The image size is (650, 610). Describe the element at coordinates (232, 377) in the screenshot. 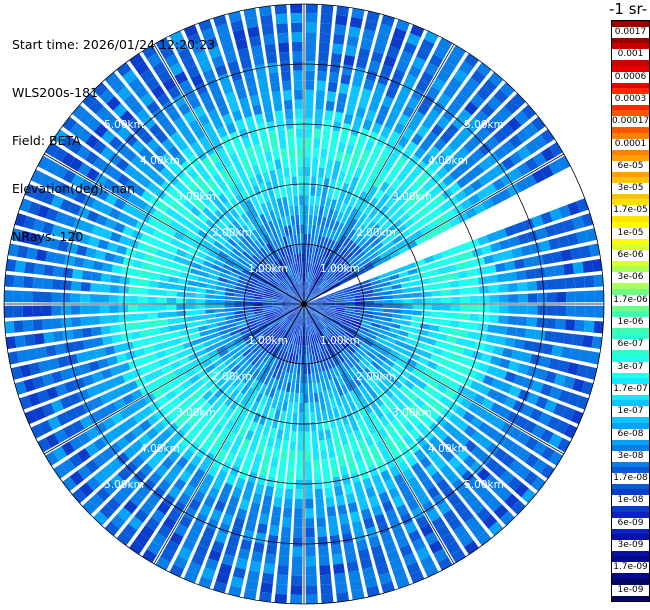

I see `range-ring-label: 2.00km` at that location.